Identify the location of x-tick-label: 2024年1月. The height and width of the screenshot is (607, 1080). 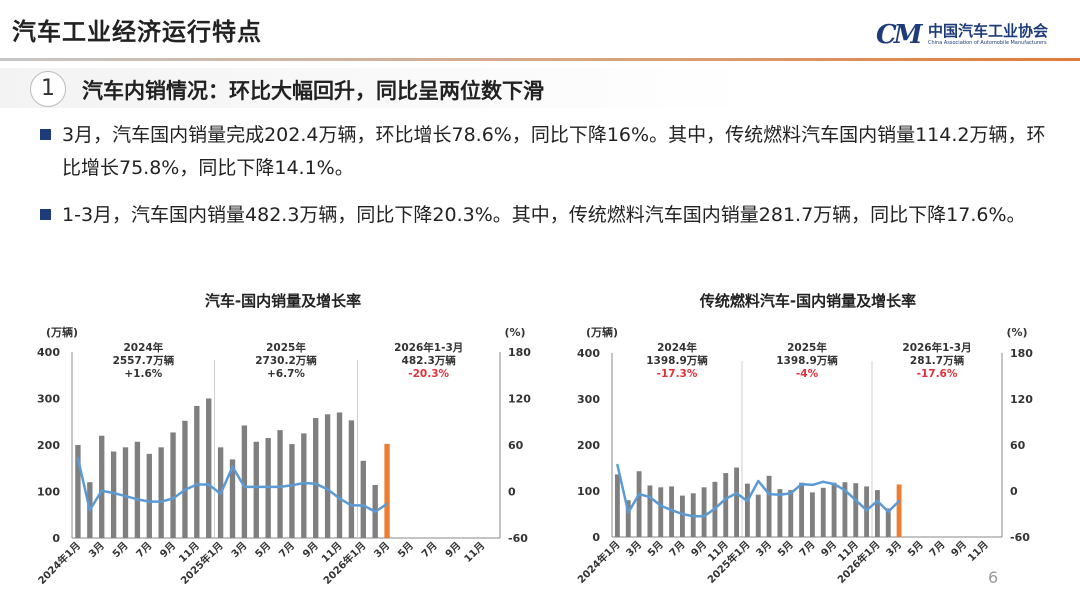
(599, 562).